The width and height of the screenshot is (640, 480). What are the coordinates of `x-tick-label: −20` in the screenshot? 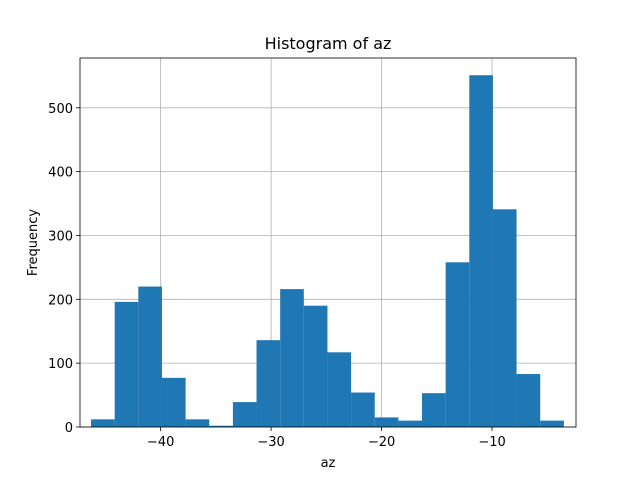 It's located at (381, 442).